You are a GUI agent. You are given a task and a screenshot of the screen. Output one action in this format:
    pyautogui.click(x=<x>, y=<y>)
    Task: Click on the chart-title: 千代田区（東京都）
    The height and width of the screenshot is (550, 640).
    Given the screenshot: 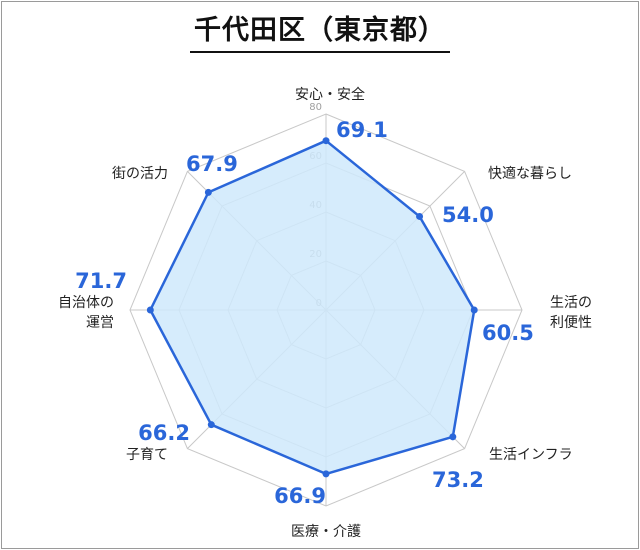 What is the action you would take?
    pyautogui.click(x=320, y=30)
    